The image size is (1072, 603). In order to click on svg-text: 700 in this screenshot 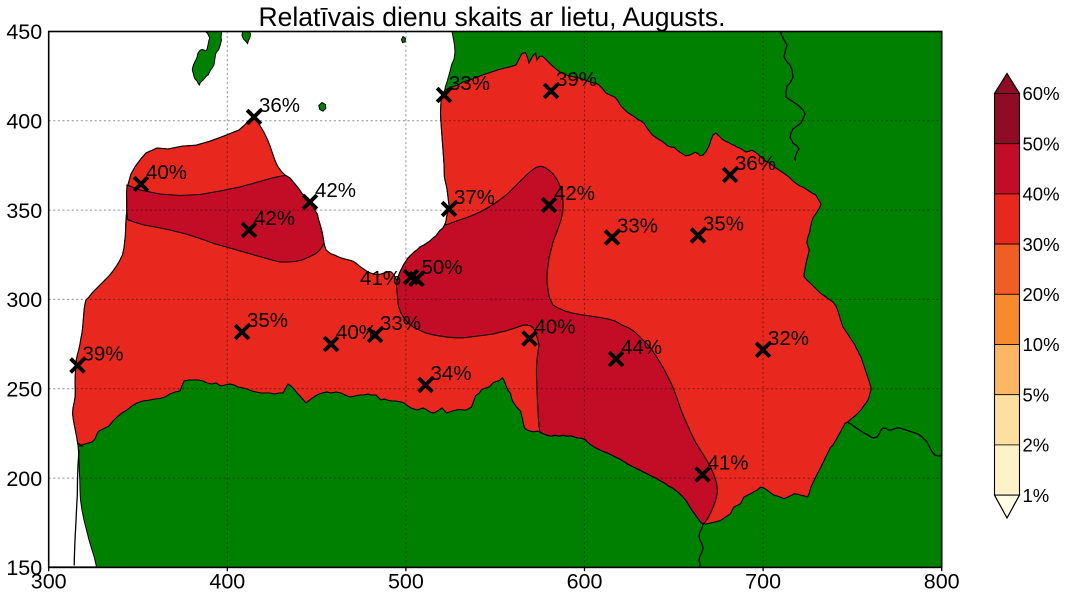, I will do `click(763, 582)`.